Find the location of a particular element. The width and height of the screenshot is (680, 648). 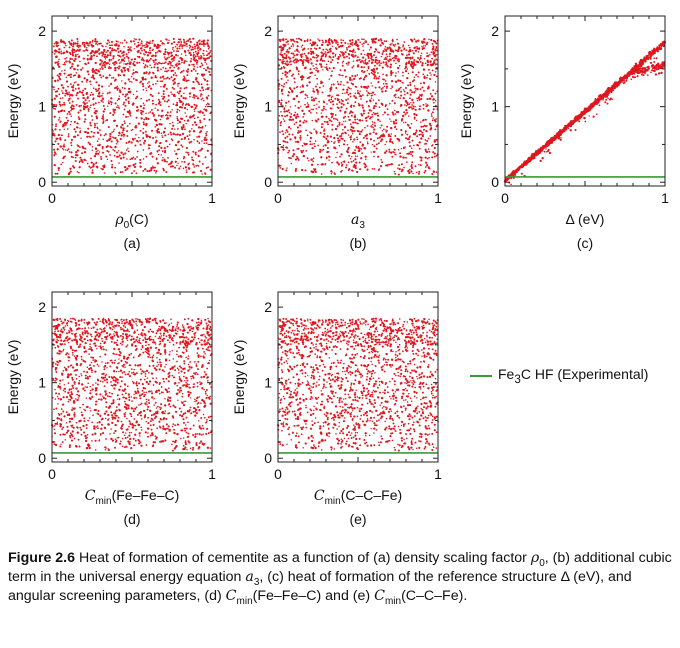

x-tick-label: 0 is located at coordinates (52, 198).